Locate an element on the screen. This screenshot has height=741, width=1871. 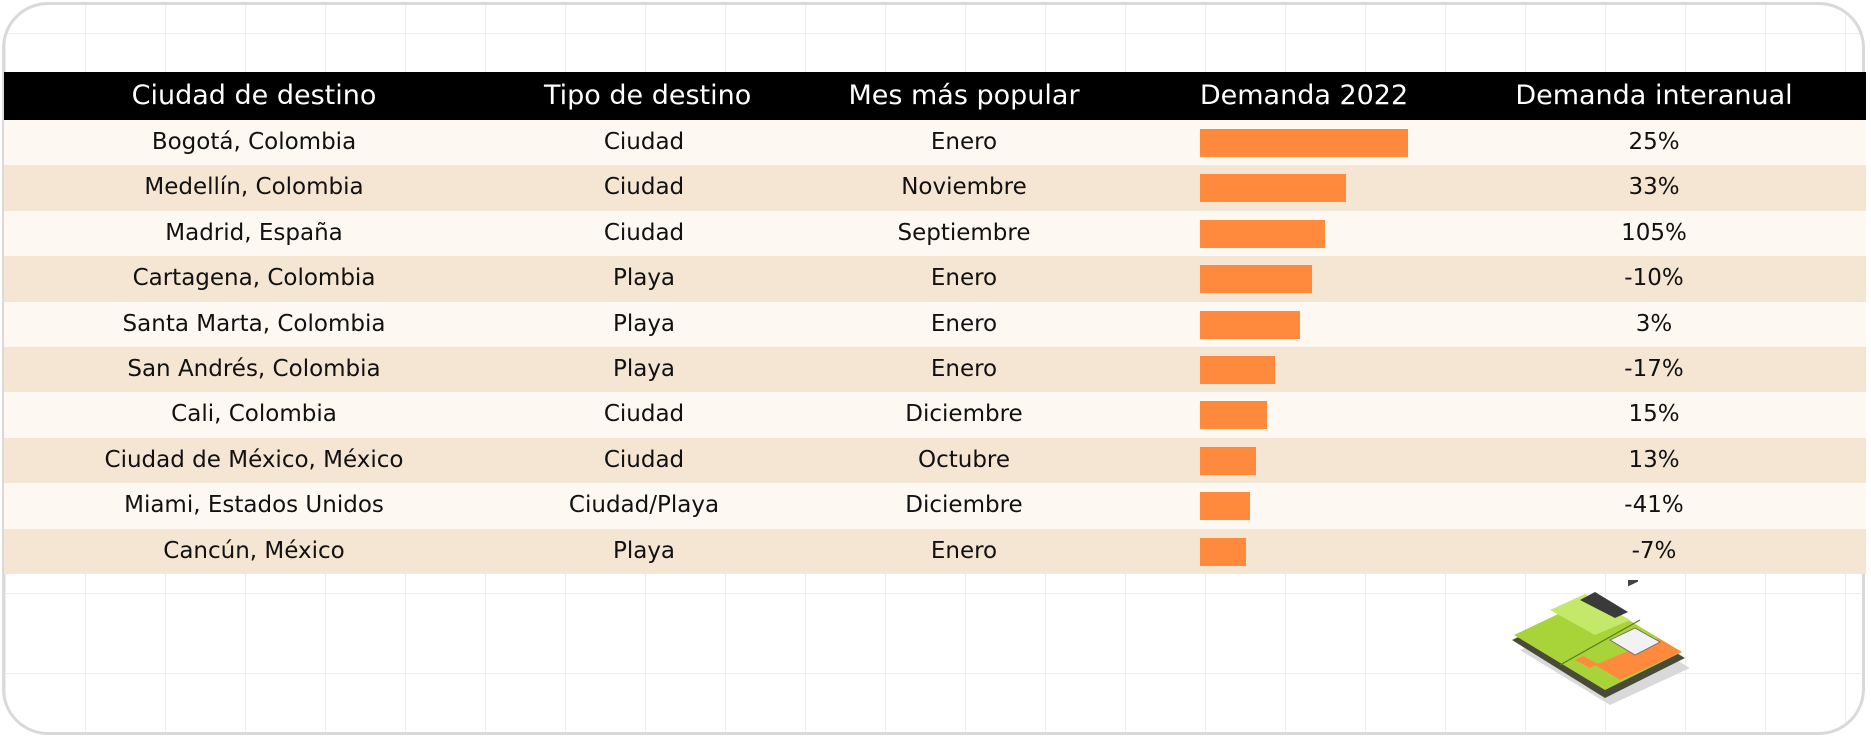
table-row: Cali, Colombia Ciudad Diciembre 15% is located at coordinates (935, 415).